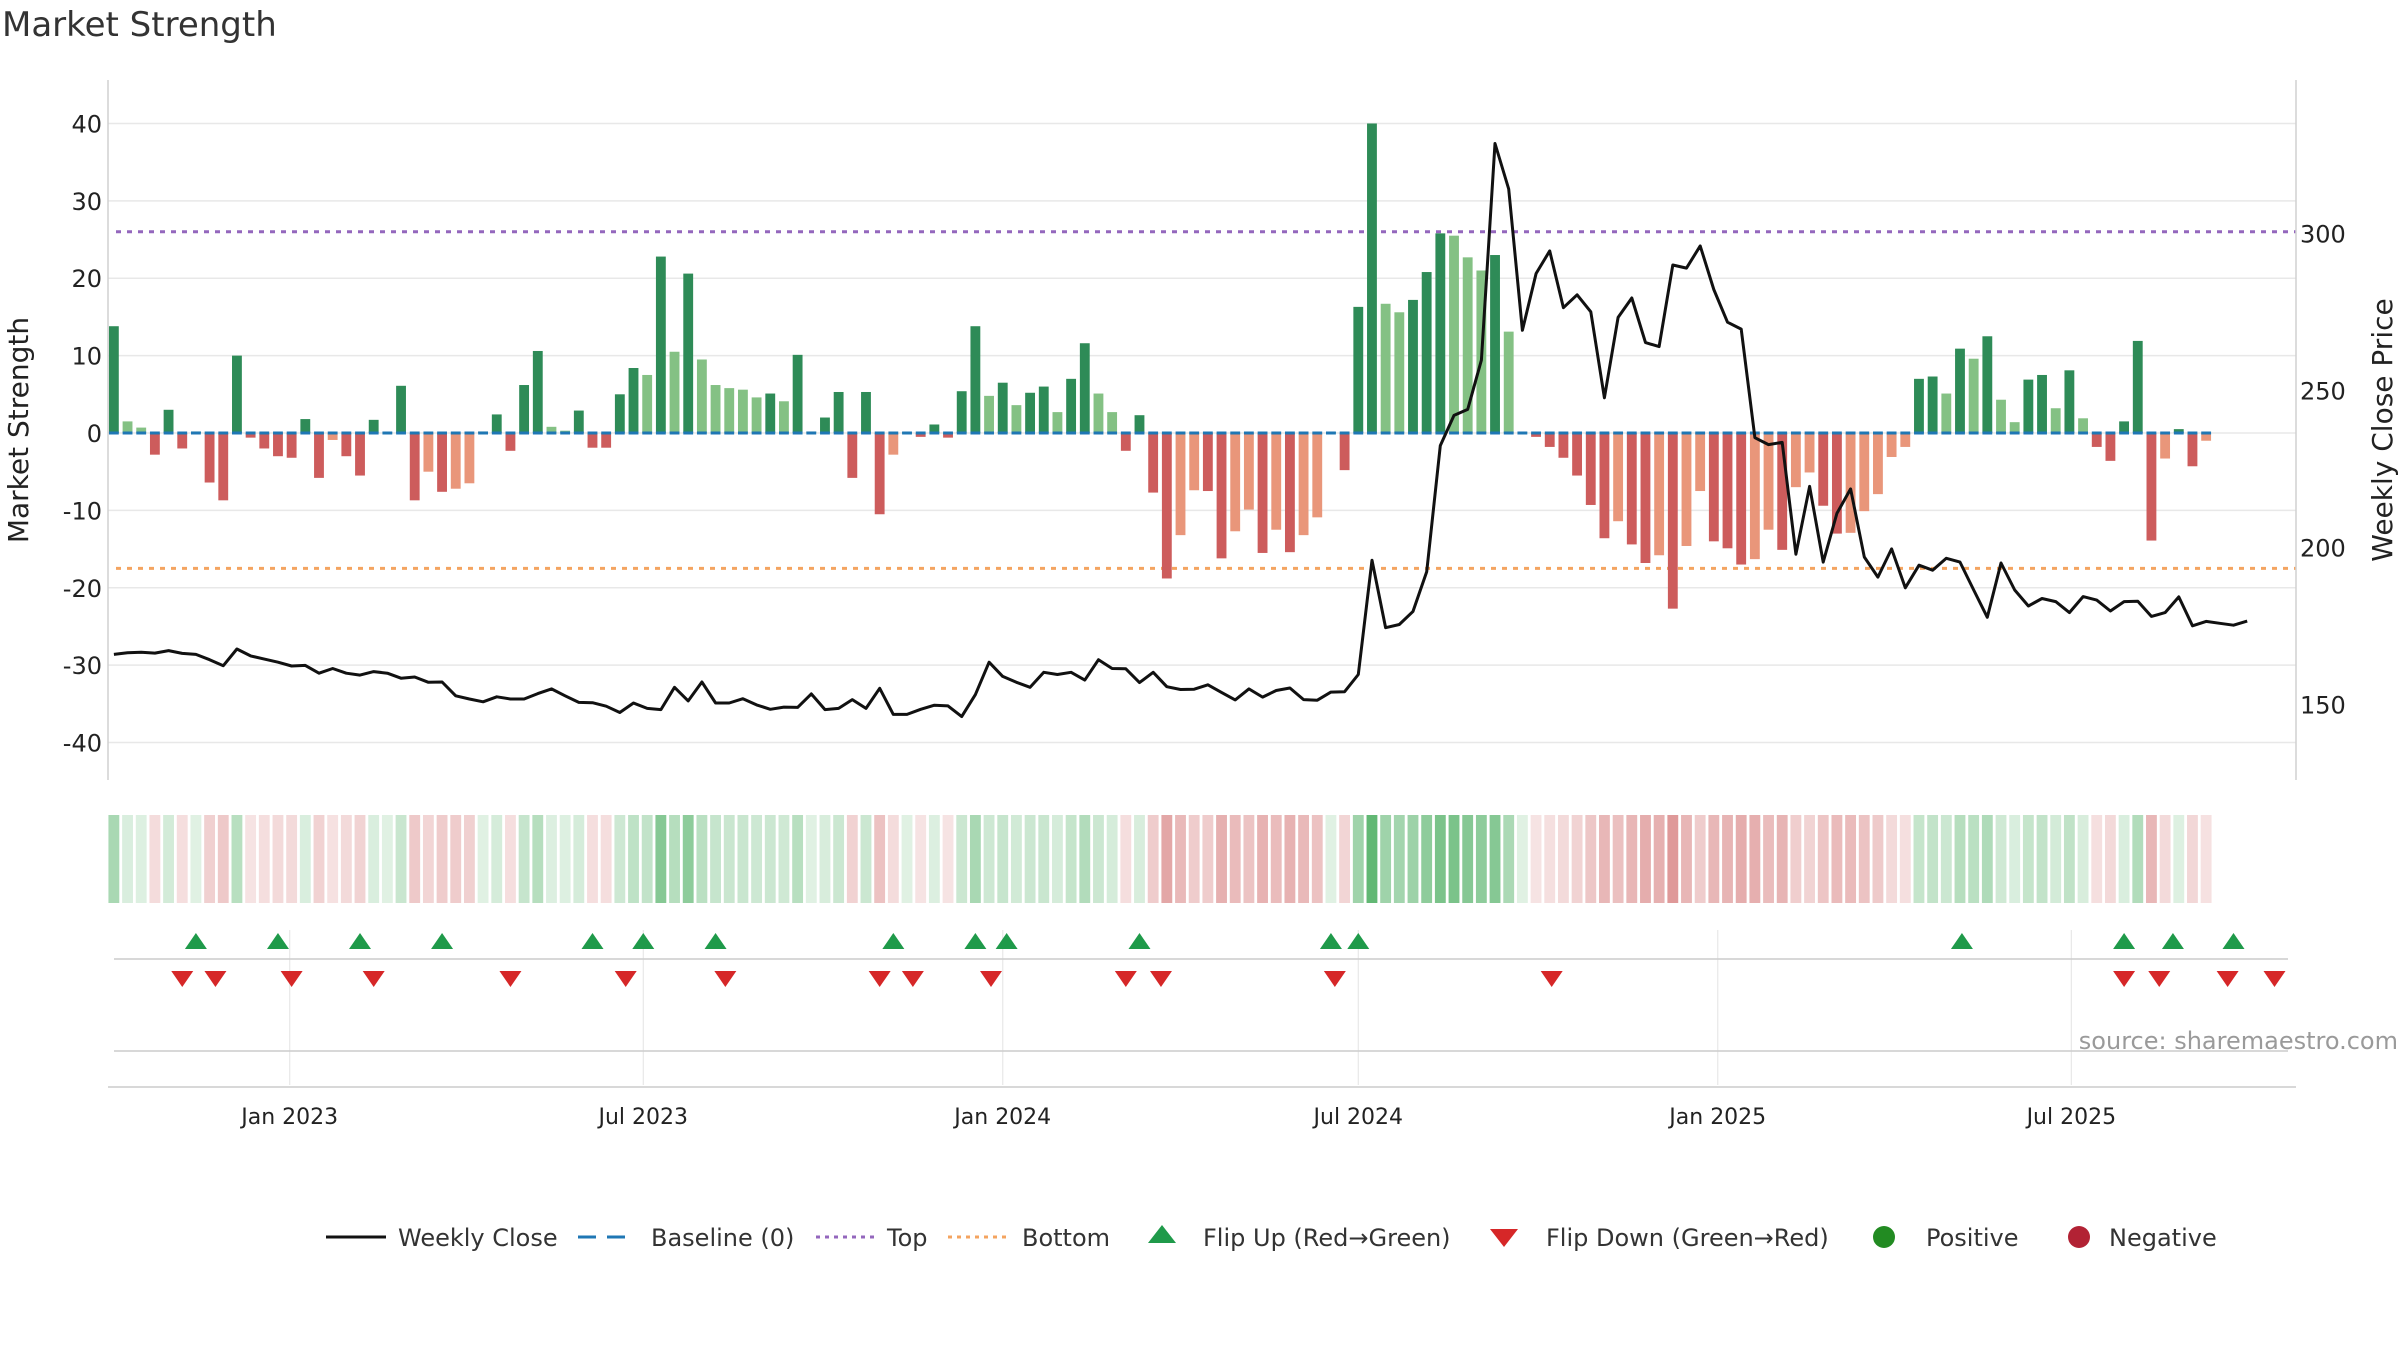 The width and height of the screenshot is (2400, 1350). What do you see at coordinates (1358, 1117) in the screenshot?
I see `x-tick-label: Jul 2024` at bounding box center [1358, 1117].